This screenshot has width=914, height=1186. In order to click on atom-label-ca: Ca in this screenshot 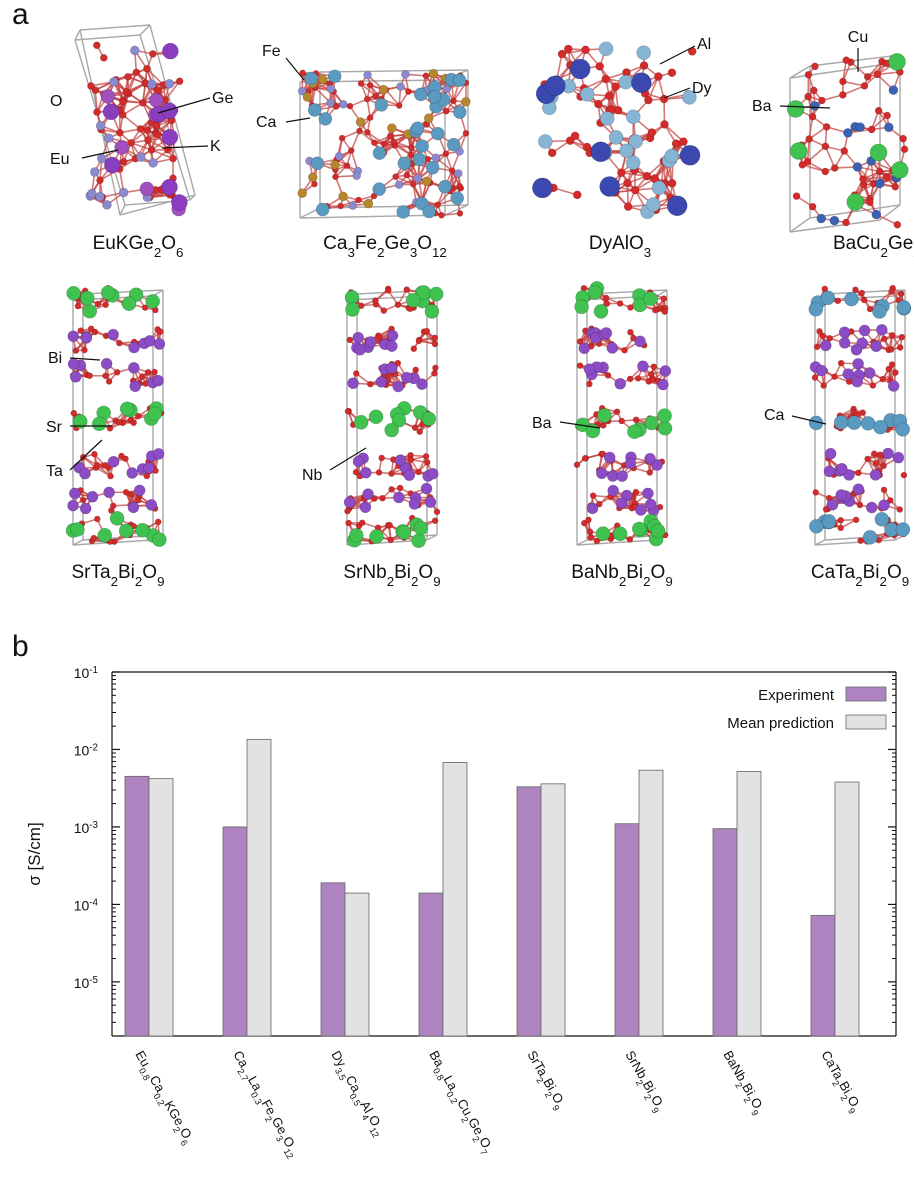, I will do `click(266, 122)`.